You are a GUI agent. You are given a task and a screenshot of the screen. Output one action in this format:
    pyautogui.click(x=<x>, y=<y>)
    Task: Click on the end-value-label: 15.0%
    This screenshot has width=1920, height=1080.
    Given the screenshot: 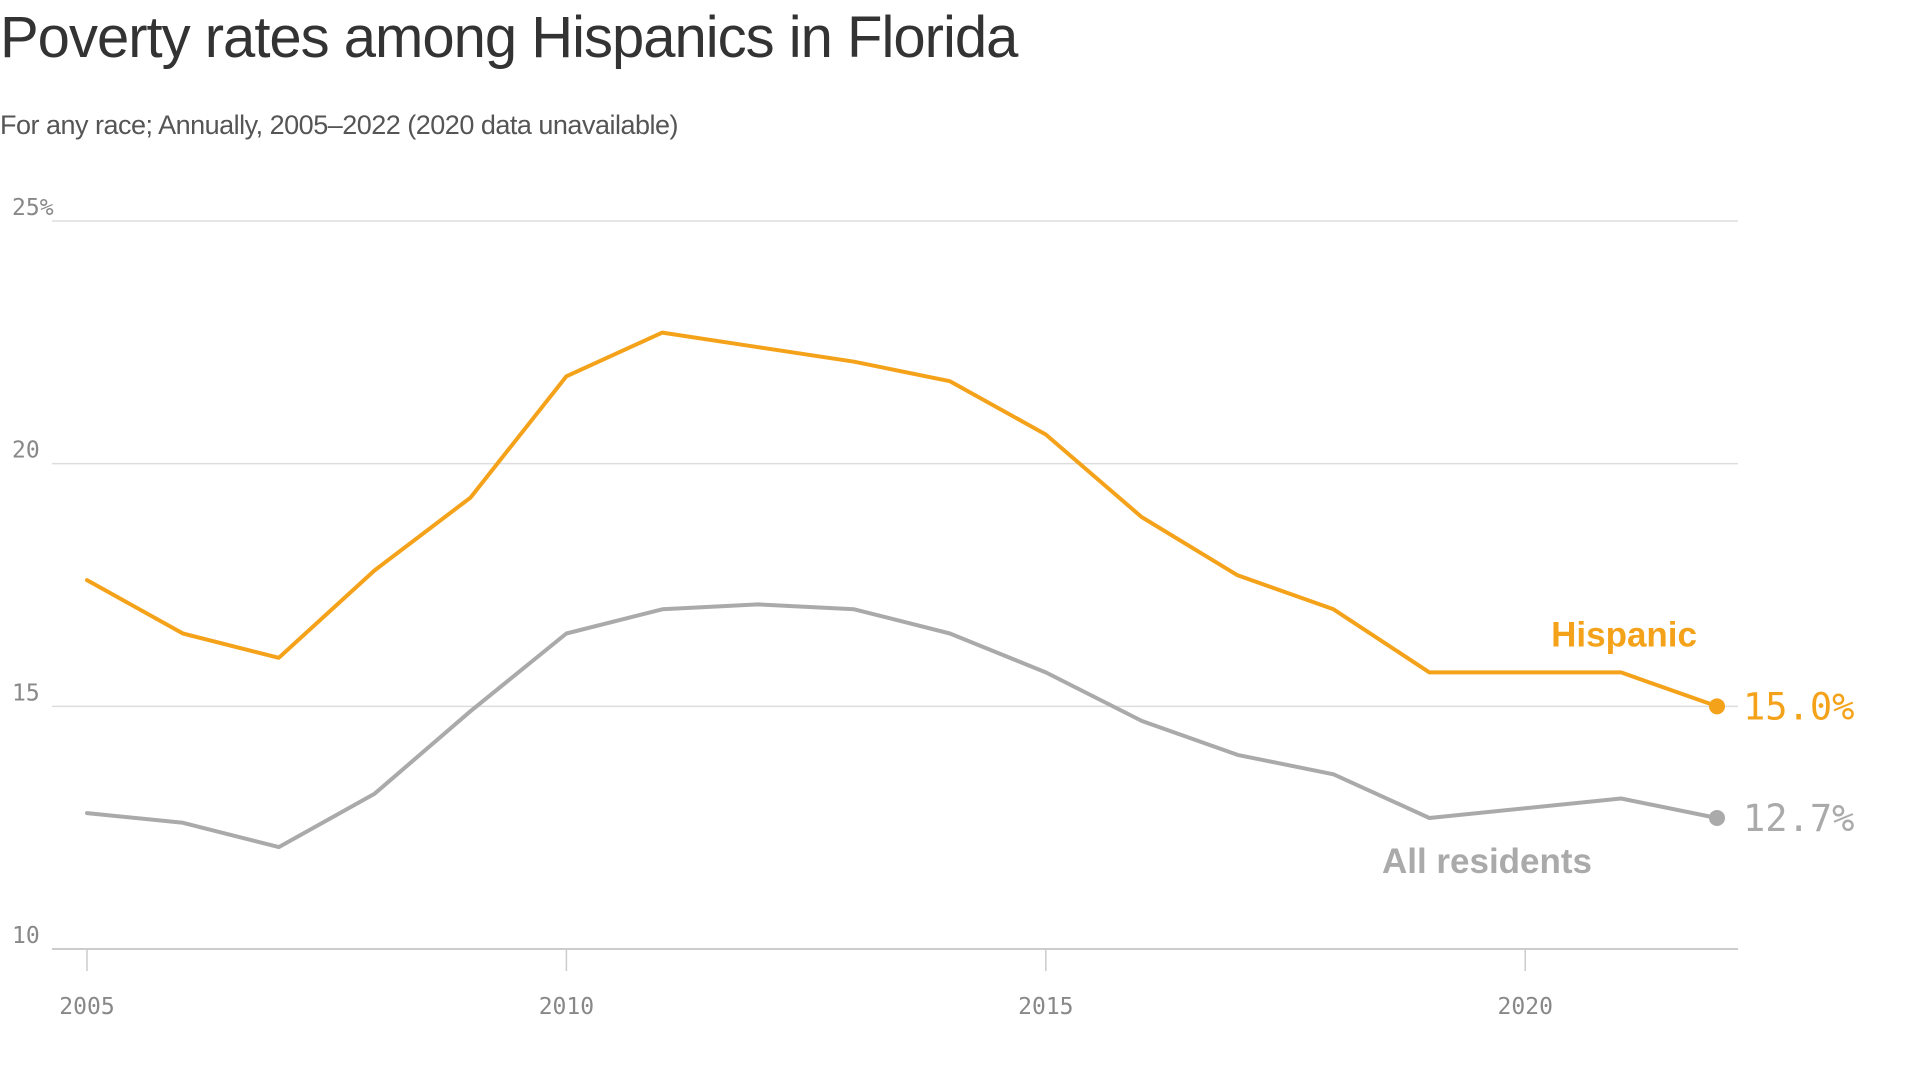 What is the action you would take?
    pyautogui.click(x=1798, y=706)
    